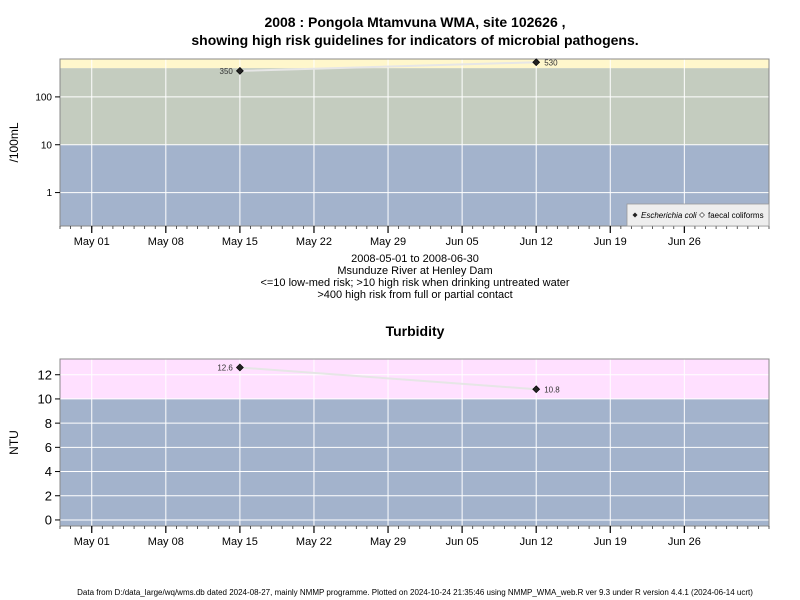 This screenshot has height=600, width=800. Describe the element at coordinates (48, 471) in the screenshot. I see `y-tick-label-2: 4` at that location.